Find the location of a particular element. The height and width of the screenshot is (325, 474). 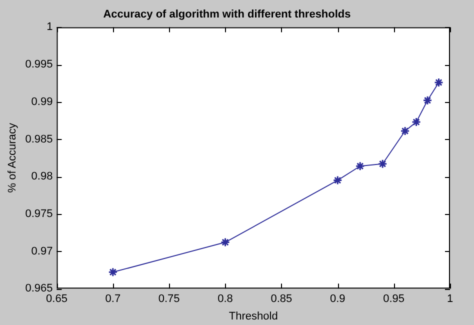

x-axis-title: Threshold is located at coordinates (253, 316).